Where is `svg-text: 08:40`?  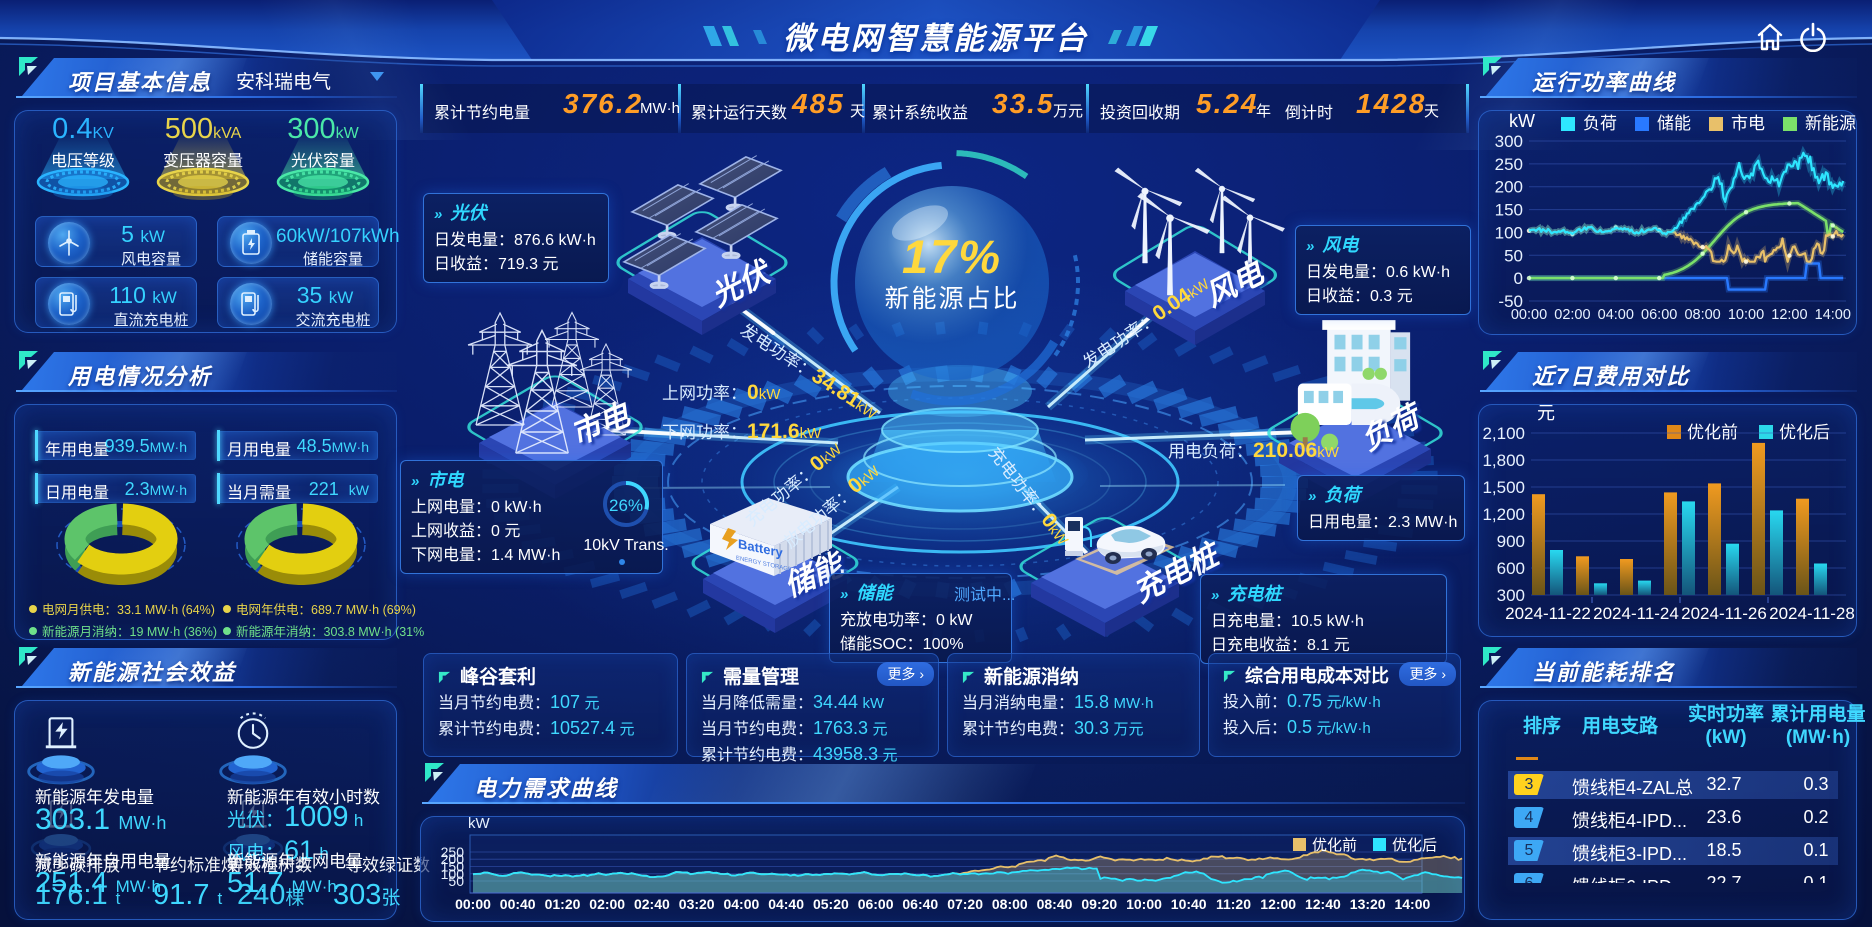 svg-text: 08:40 is located at coordinates (1055, 904).